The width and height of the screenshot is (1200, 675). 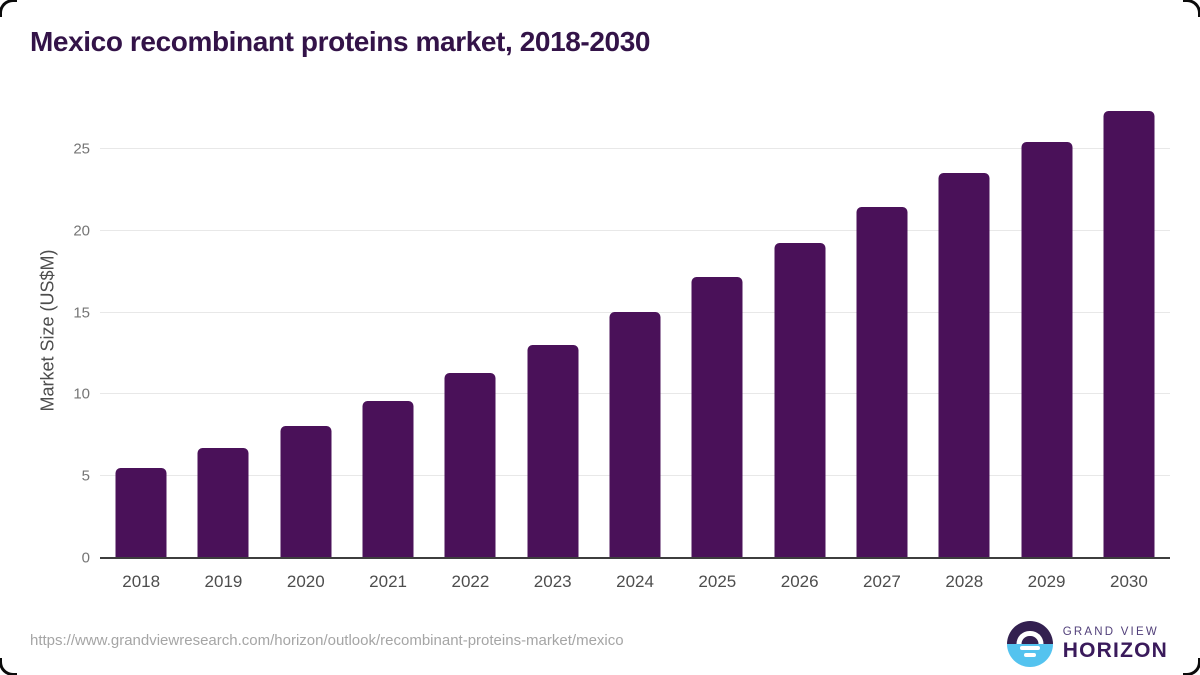 I want to click on bar-2027, so click(x=882, y=382).